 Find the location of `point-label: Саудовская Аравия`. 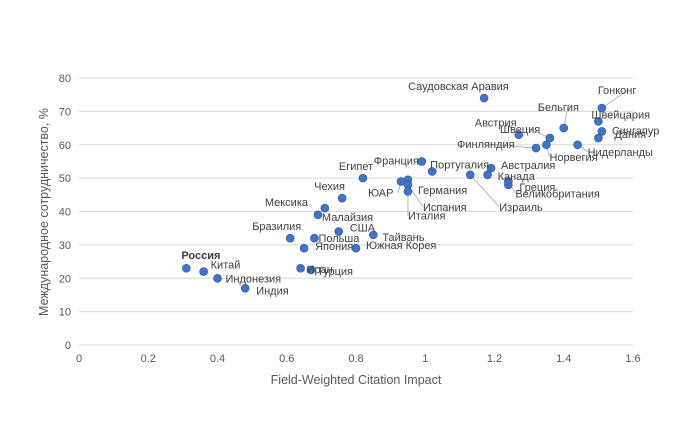

point-label: Саудовская Аравия is located at coordinates (458, 87).